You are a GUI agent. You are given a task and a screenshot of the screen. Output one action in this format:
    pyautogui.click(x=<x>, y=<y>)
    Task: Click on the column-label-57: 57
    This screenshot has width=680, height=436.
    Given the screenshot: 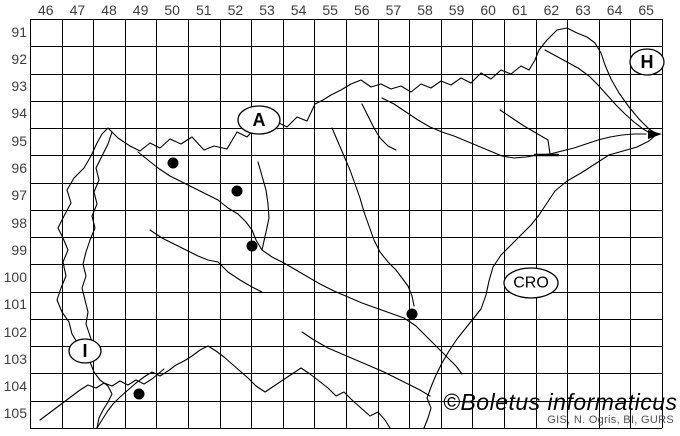 What is the action you would take?
    pyautogui.click(x=393, y=10)
    